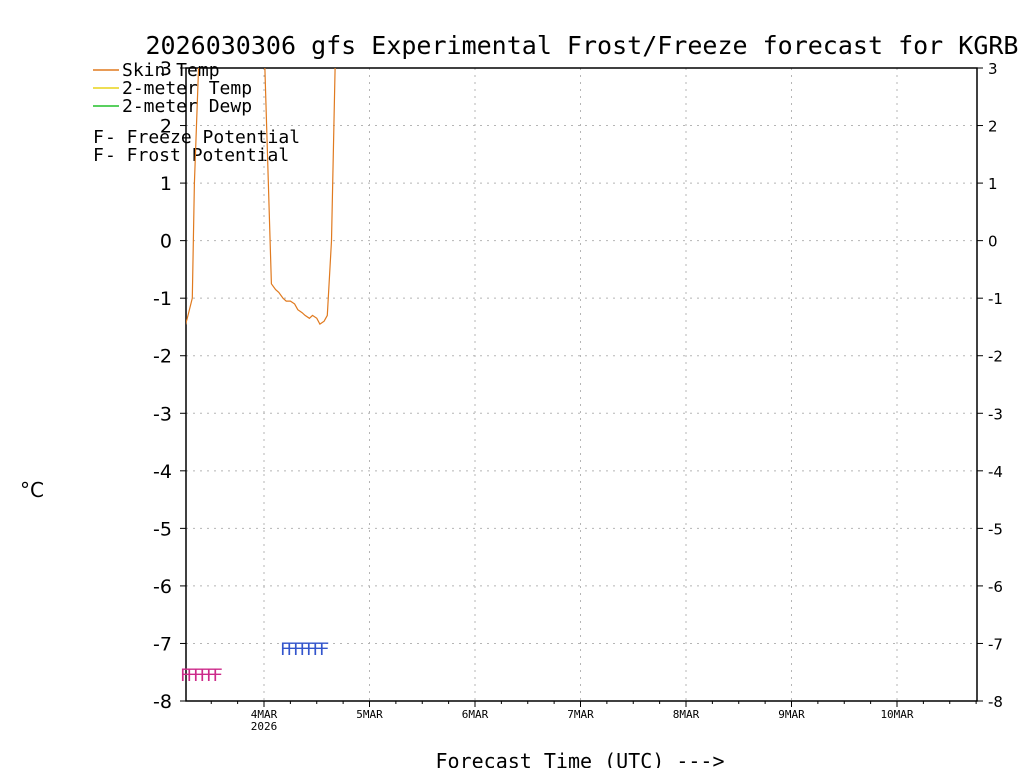  I want to click on y-tick-label: 3, so click(166, 69).